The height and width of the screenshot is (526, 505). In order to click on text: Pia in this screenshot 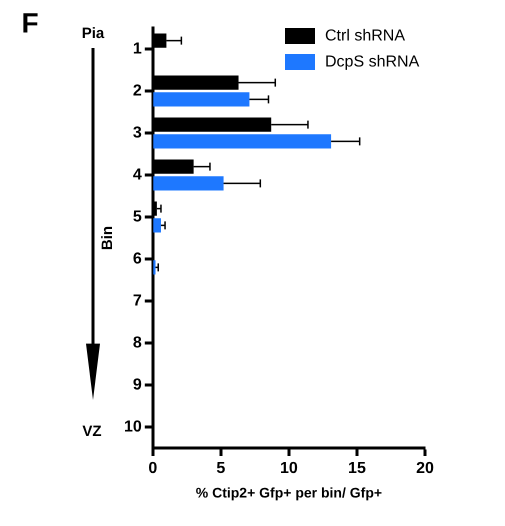, I will do `click(93, 33)`.